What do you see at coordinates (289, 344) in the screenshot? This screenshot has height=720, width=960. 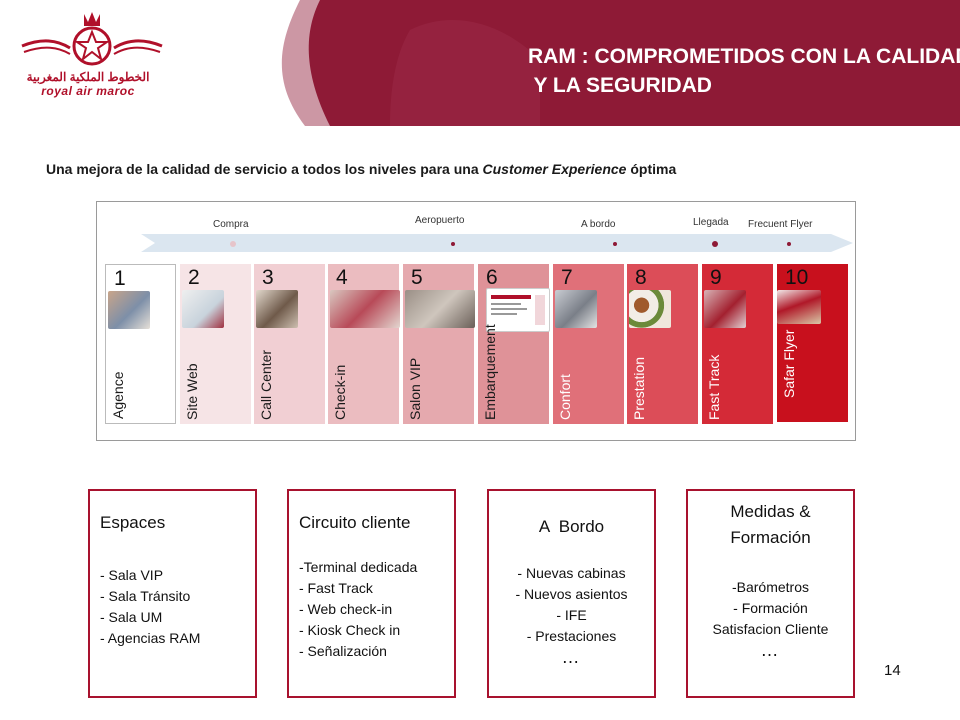 I see `journey-card-3: 3 Call Center` at bounding box center [289, 344].